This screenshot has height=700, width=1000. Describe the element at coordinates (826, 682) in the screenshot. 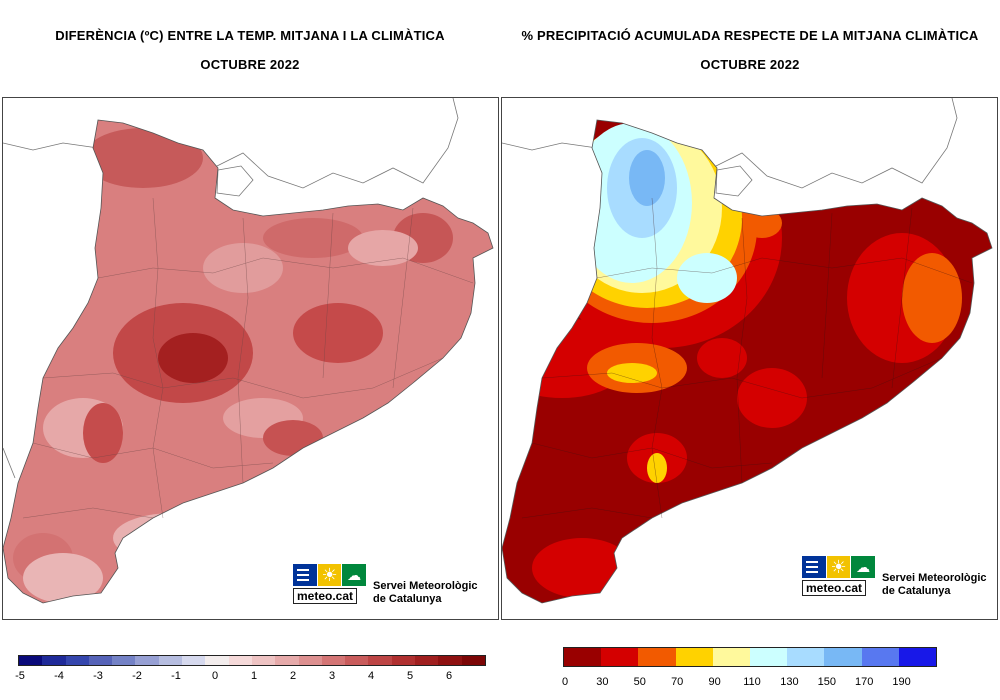

I see `legend-tick-label: 150` at that location.